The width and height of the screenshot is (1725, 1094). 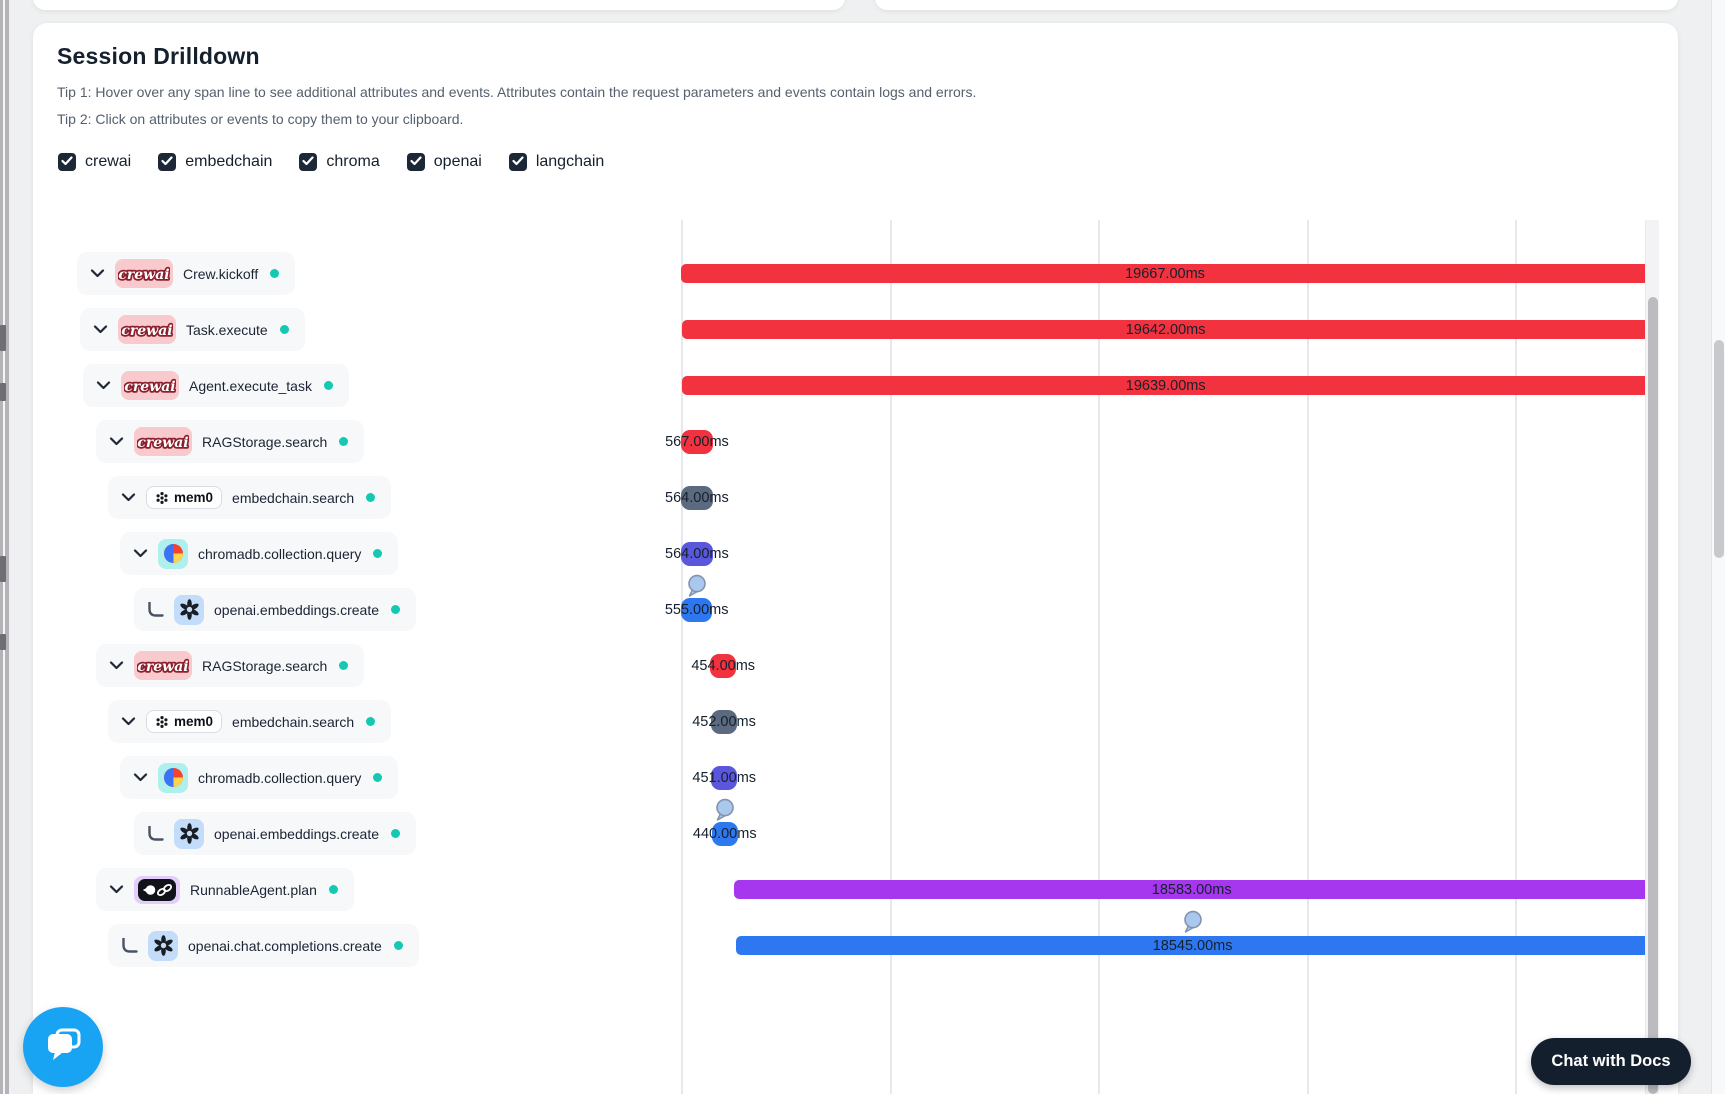 I want to click on duration-label: 567.00ms, so click(x=697, y=442).